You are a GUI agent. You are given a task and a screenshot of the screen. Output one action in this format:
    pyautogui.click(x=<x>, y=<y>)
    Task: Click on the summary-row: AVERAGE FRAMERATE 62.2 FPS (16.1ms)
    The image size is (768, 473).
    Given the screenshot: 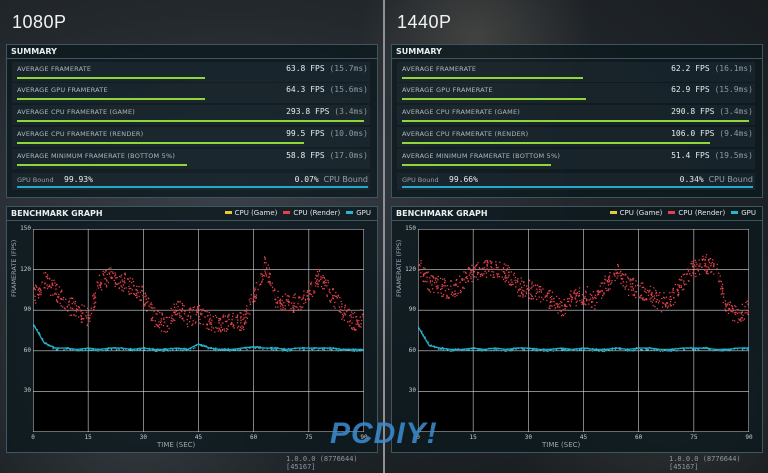 What is the action you would take?
    pyautogui.click(x=576, y=72)
    